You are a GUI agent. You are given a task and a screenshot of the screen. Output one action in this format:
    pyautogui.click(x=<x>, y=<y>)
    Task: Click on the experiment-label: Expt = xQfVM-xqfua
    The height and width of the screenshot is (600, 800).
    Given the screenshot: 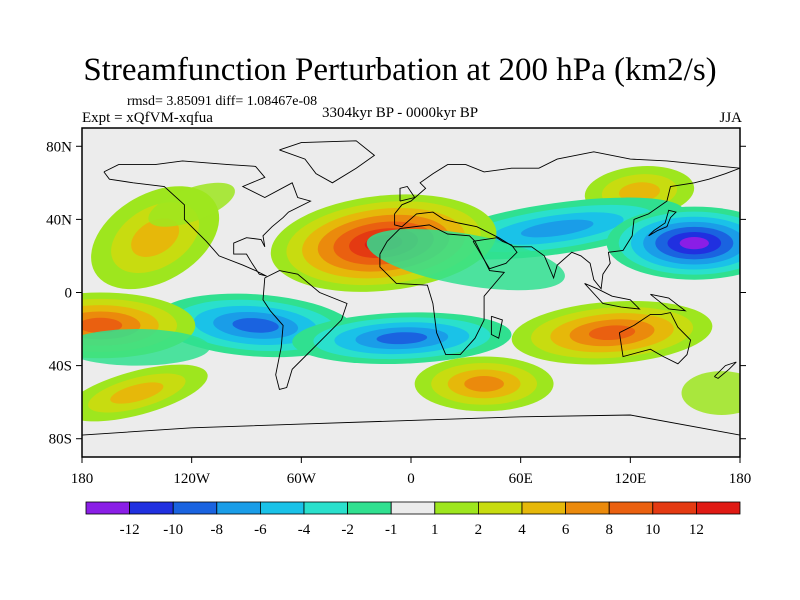 What is the action you would take?
    pyautogui.click(x=147, y=118)
    